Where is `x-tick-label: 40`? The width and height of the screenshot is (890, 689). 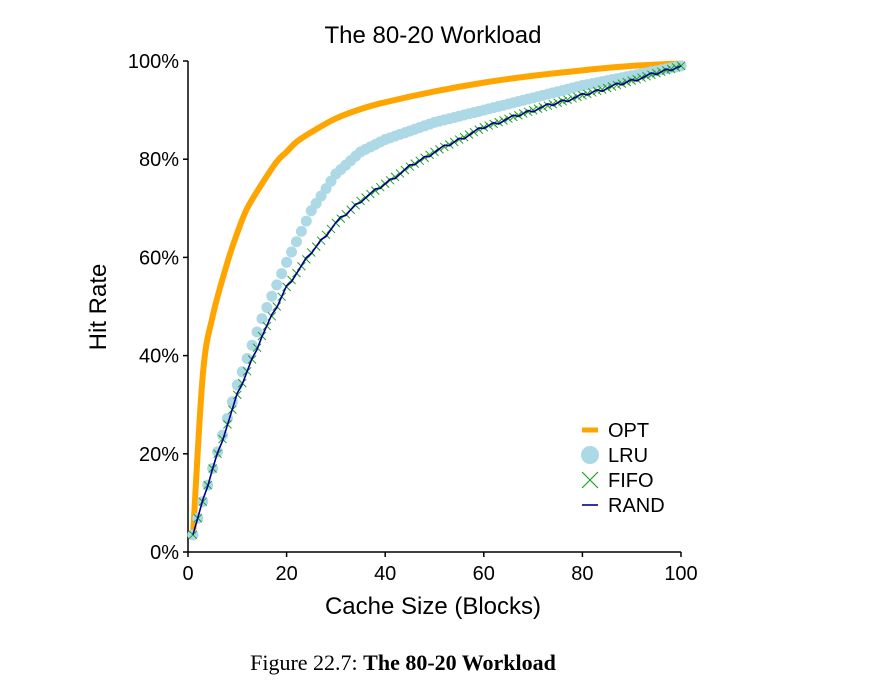 x-tick-label: 40 is located at coordinates (385, 574).